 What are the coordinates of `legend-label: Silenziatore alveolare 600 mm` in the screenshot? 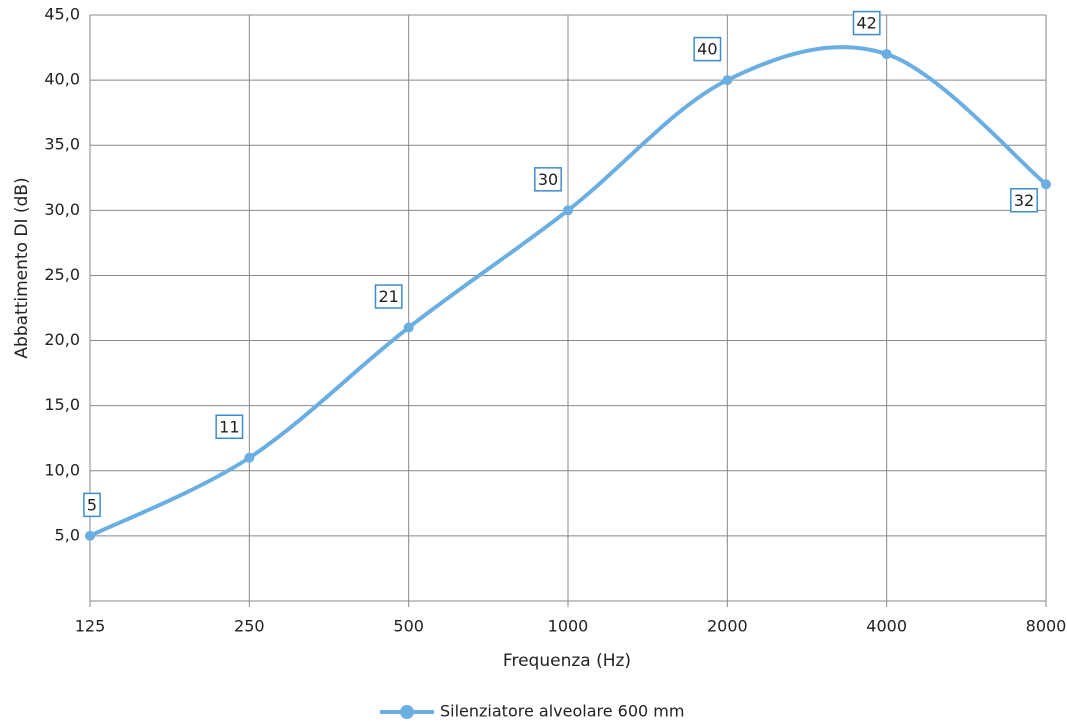 It's located at (562, 711).